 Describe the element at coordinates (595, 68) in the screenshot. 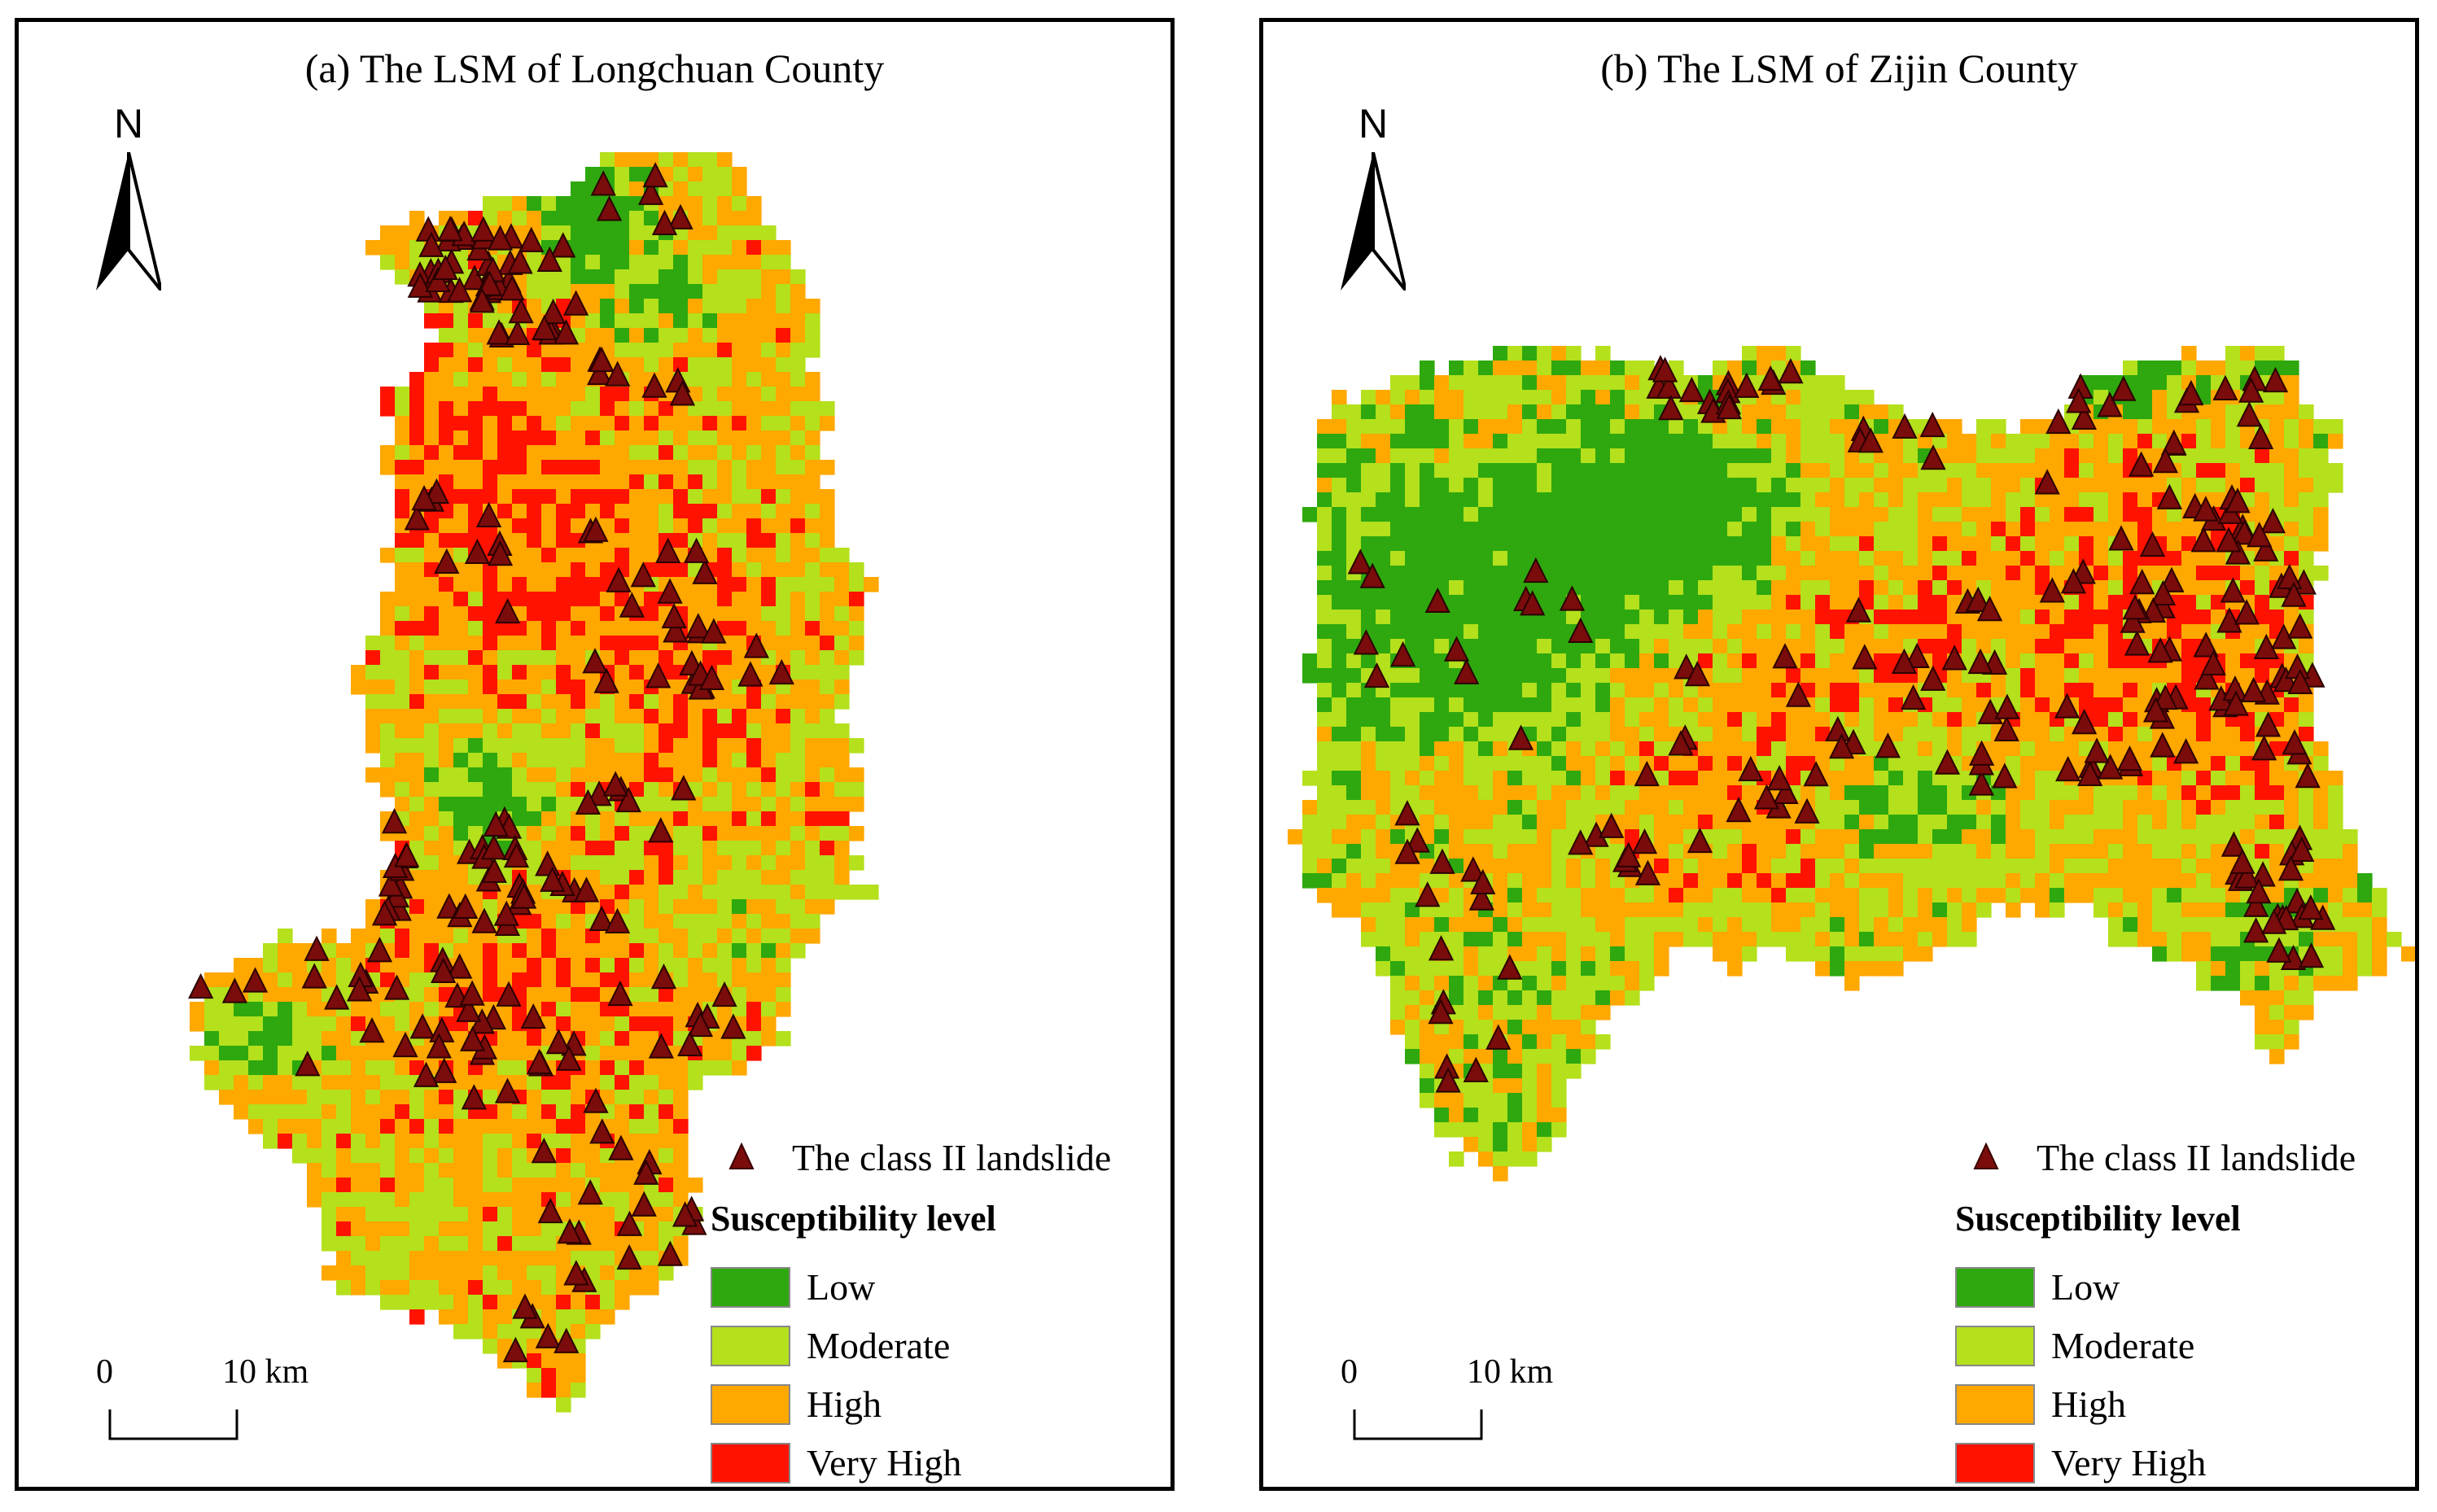

I see `map-title: (a) The LSM of Longchuan County` at that location.